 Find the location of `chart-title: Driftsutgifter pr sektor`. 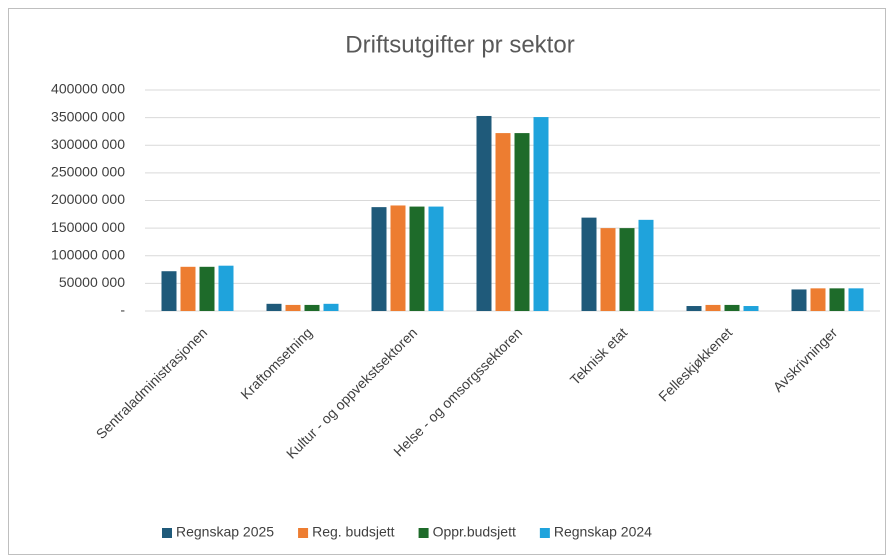

chart-title: Driftsutgifter pr sektor is located at coordinates (459, 44).